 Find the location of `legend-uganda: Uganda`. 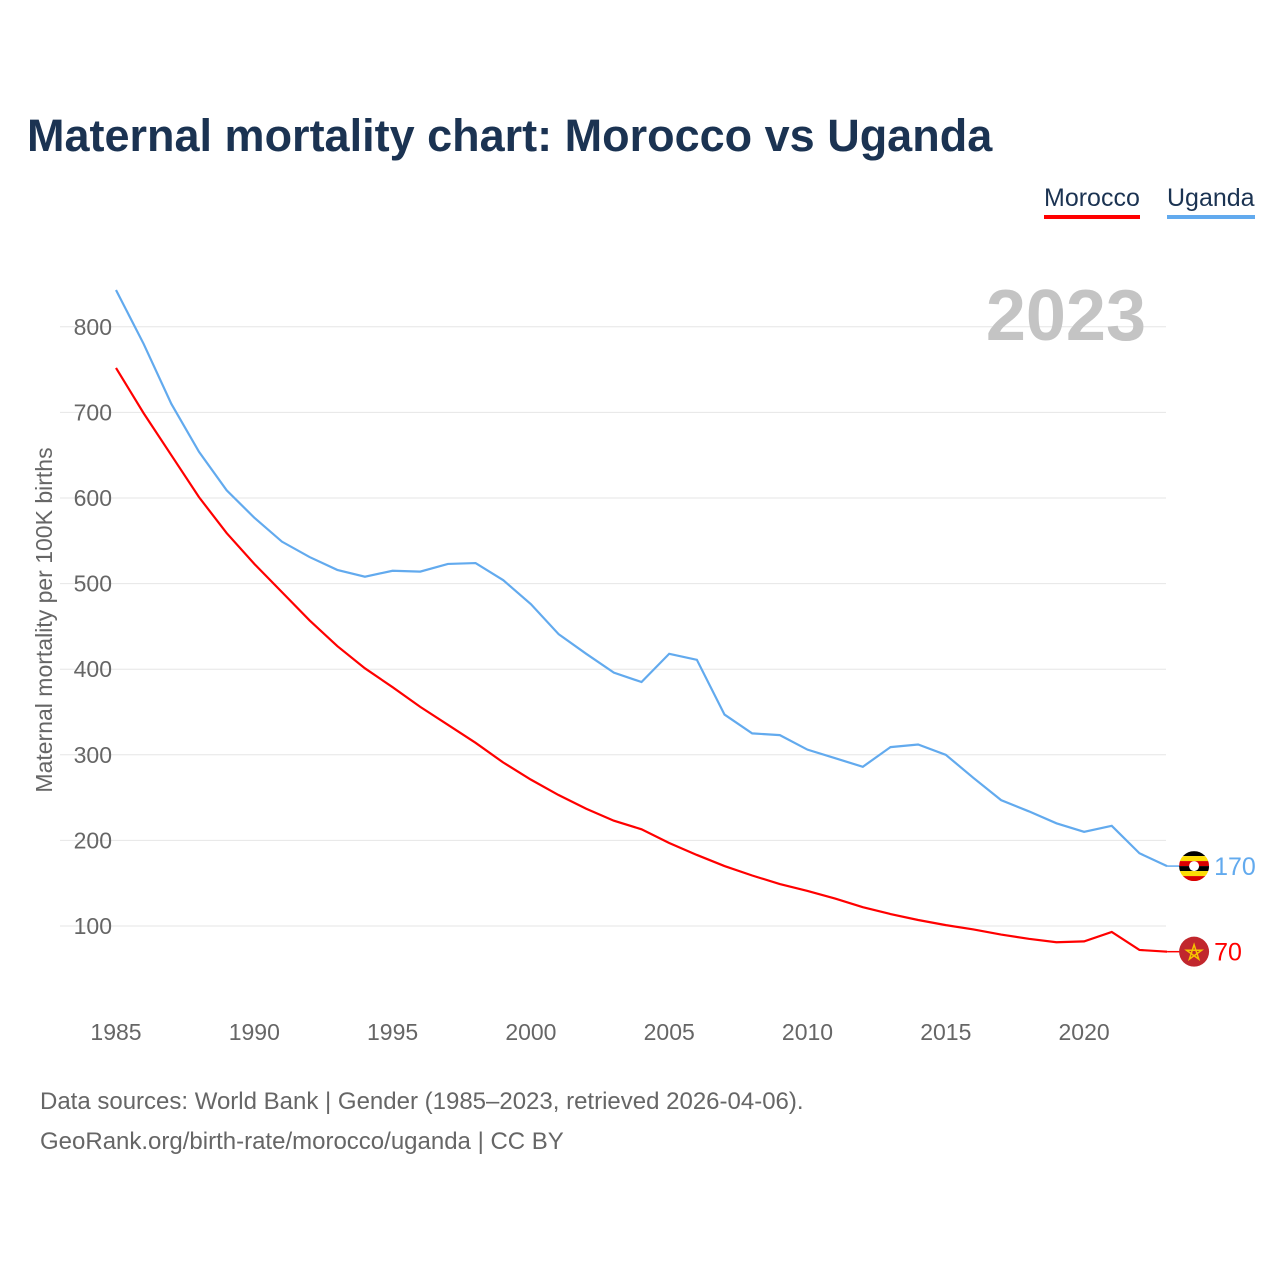

legend-uganda: Uganda is located at coordinates (1211, 201).